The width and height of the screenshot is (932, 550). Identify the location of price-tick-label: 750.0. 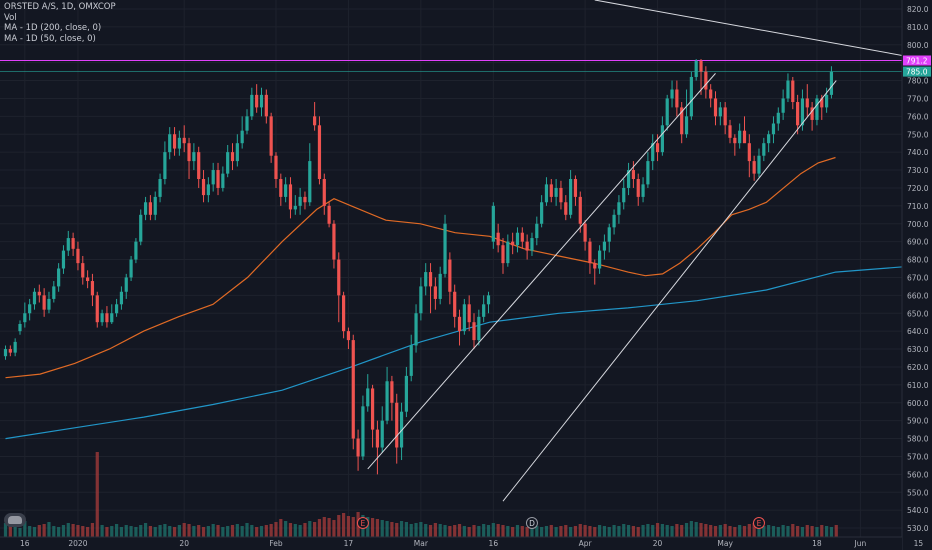
(918, 134).